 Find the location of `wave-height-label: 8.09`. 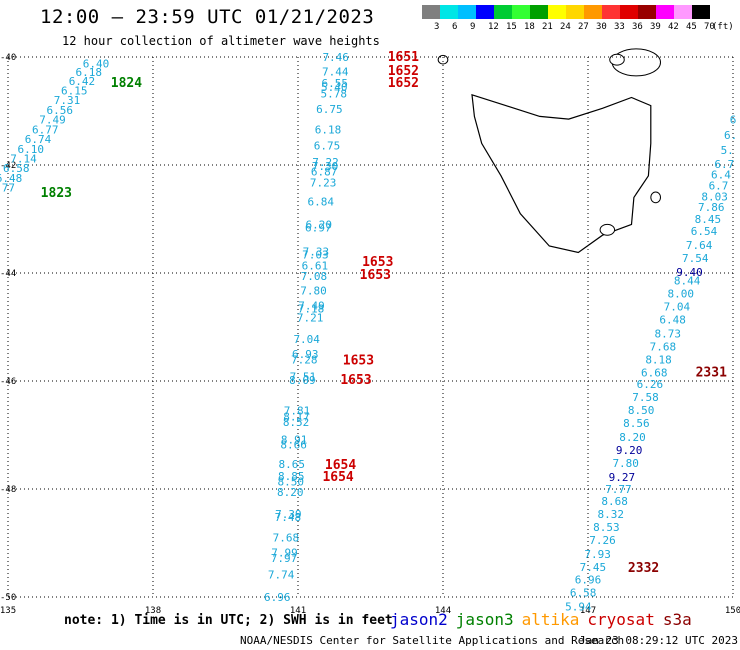

wave-height-label: 8.09 is located at coordinates (302, 380).